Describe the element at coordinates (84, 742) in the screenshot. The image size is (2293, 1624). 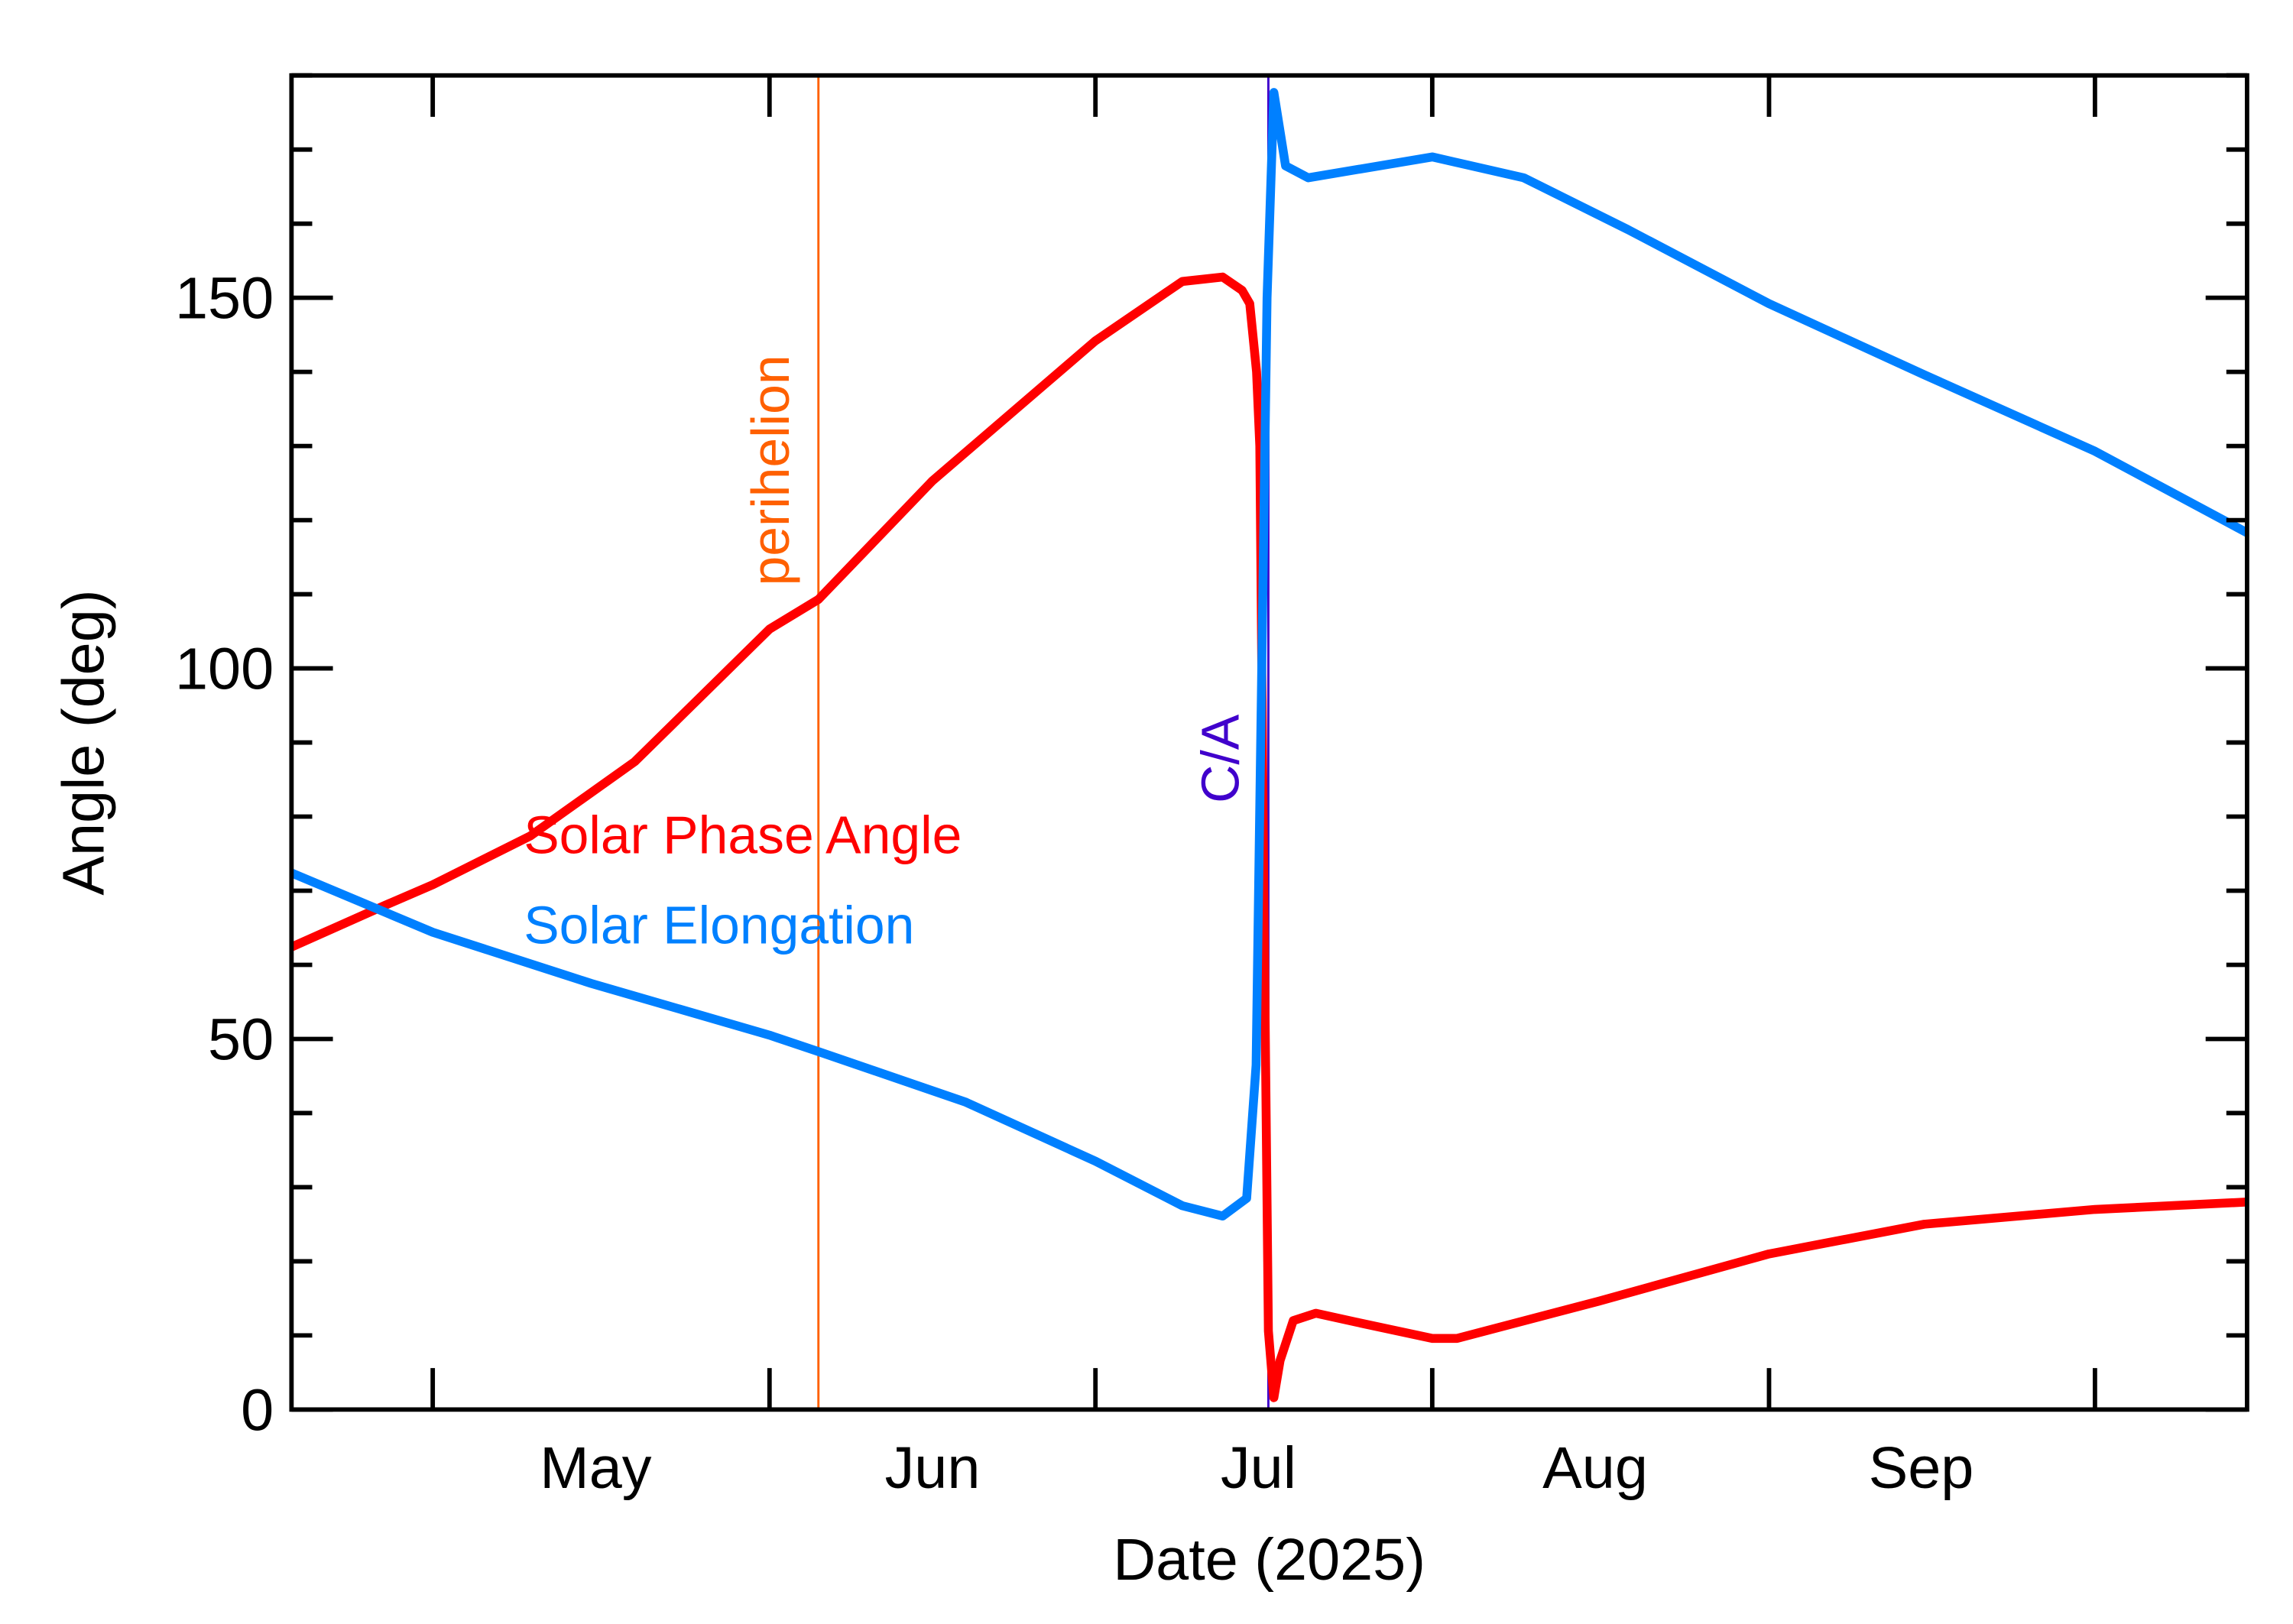
I see `y-axis-label: Angle (deg)` at that location.